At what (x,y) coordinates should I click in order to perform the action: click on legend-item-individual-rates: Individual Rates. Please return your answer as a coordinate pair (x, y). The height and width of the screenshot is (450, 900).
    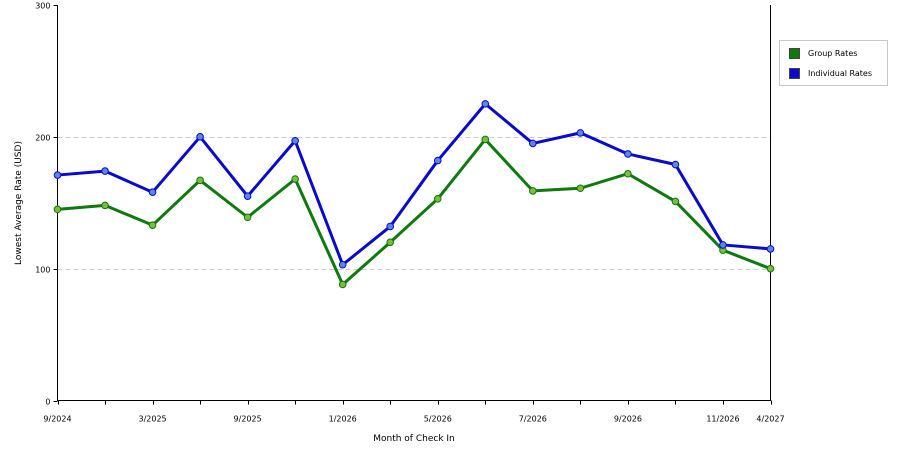
    Looking at the image, I should click on (830, 73).